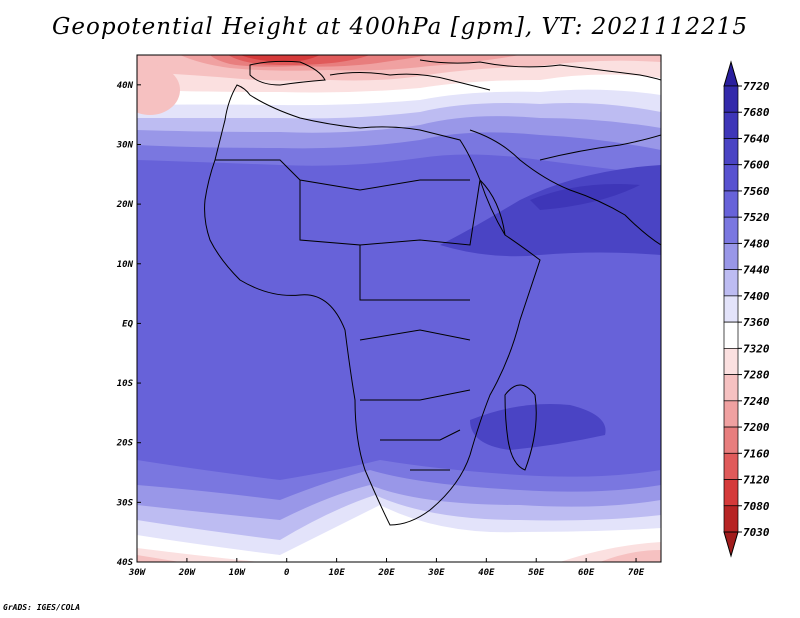  I want to click on colorbar-label: 7160, so click(756, 453).